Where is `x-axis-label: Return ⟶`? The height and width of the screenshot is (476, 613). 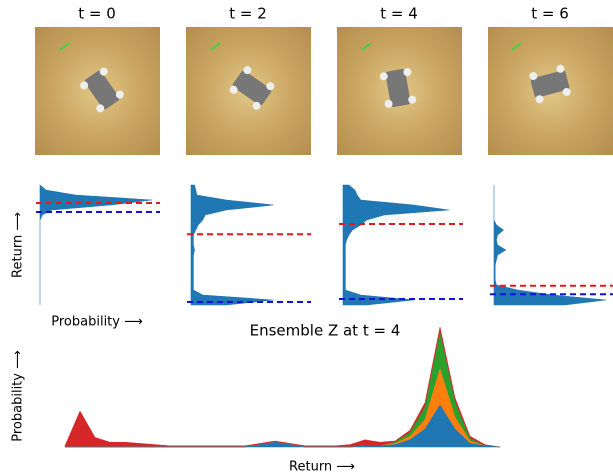
x-axis-label: Return ⟶ is located at coordinates (322, 467).